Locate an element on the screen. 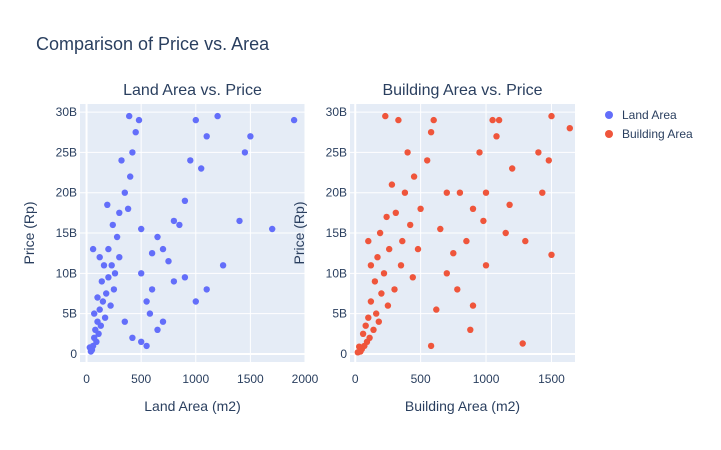 This screenshot has height=450, width=721. legend: Land Area Building Area is located at coordinates (649, 124).